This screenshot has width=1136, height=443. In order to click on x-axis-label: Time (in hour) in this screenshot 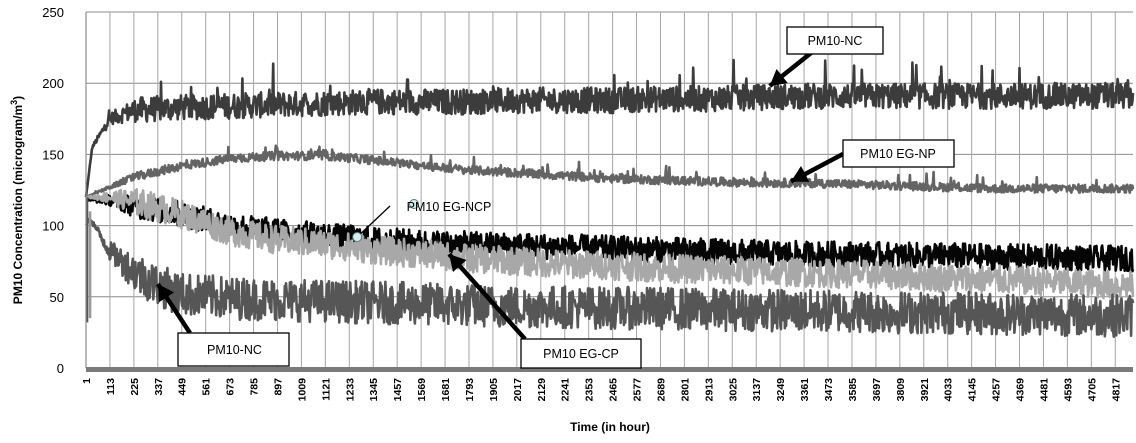, I will do `click(610, 427)`.